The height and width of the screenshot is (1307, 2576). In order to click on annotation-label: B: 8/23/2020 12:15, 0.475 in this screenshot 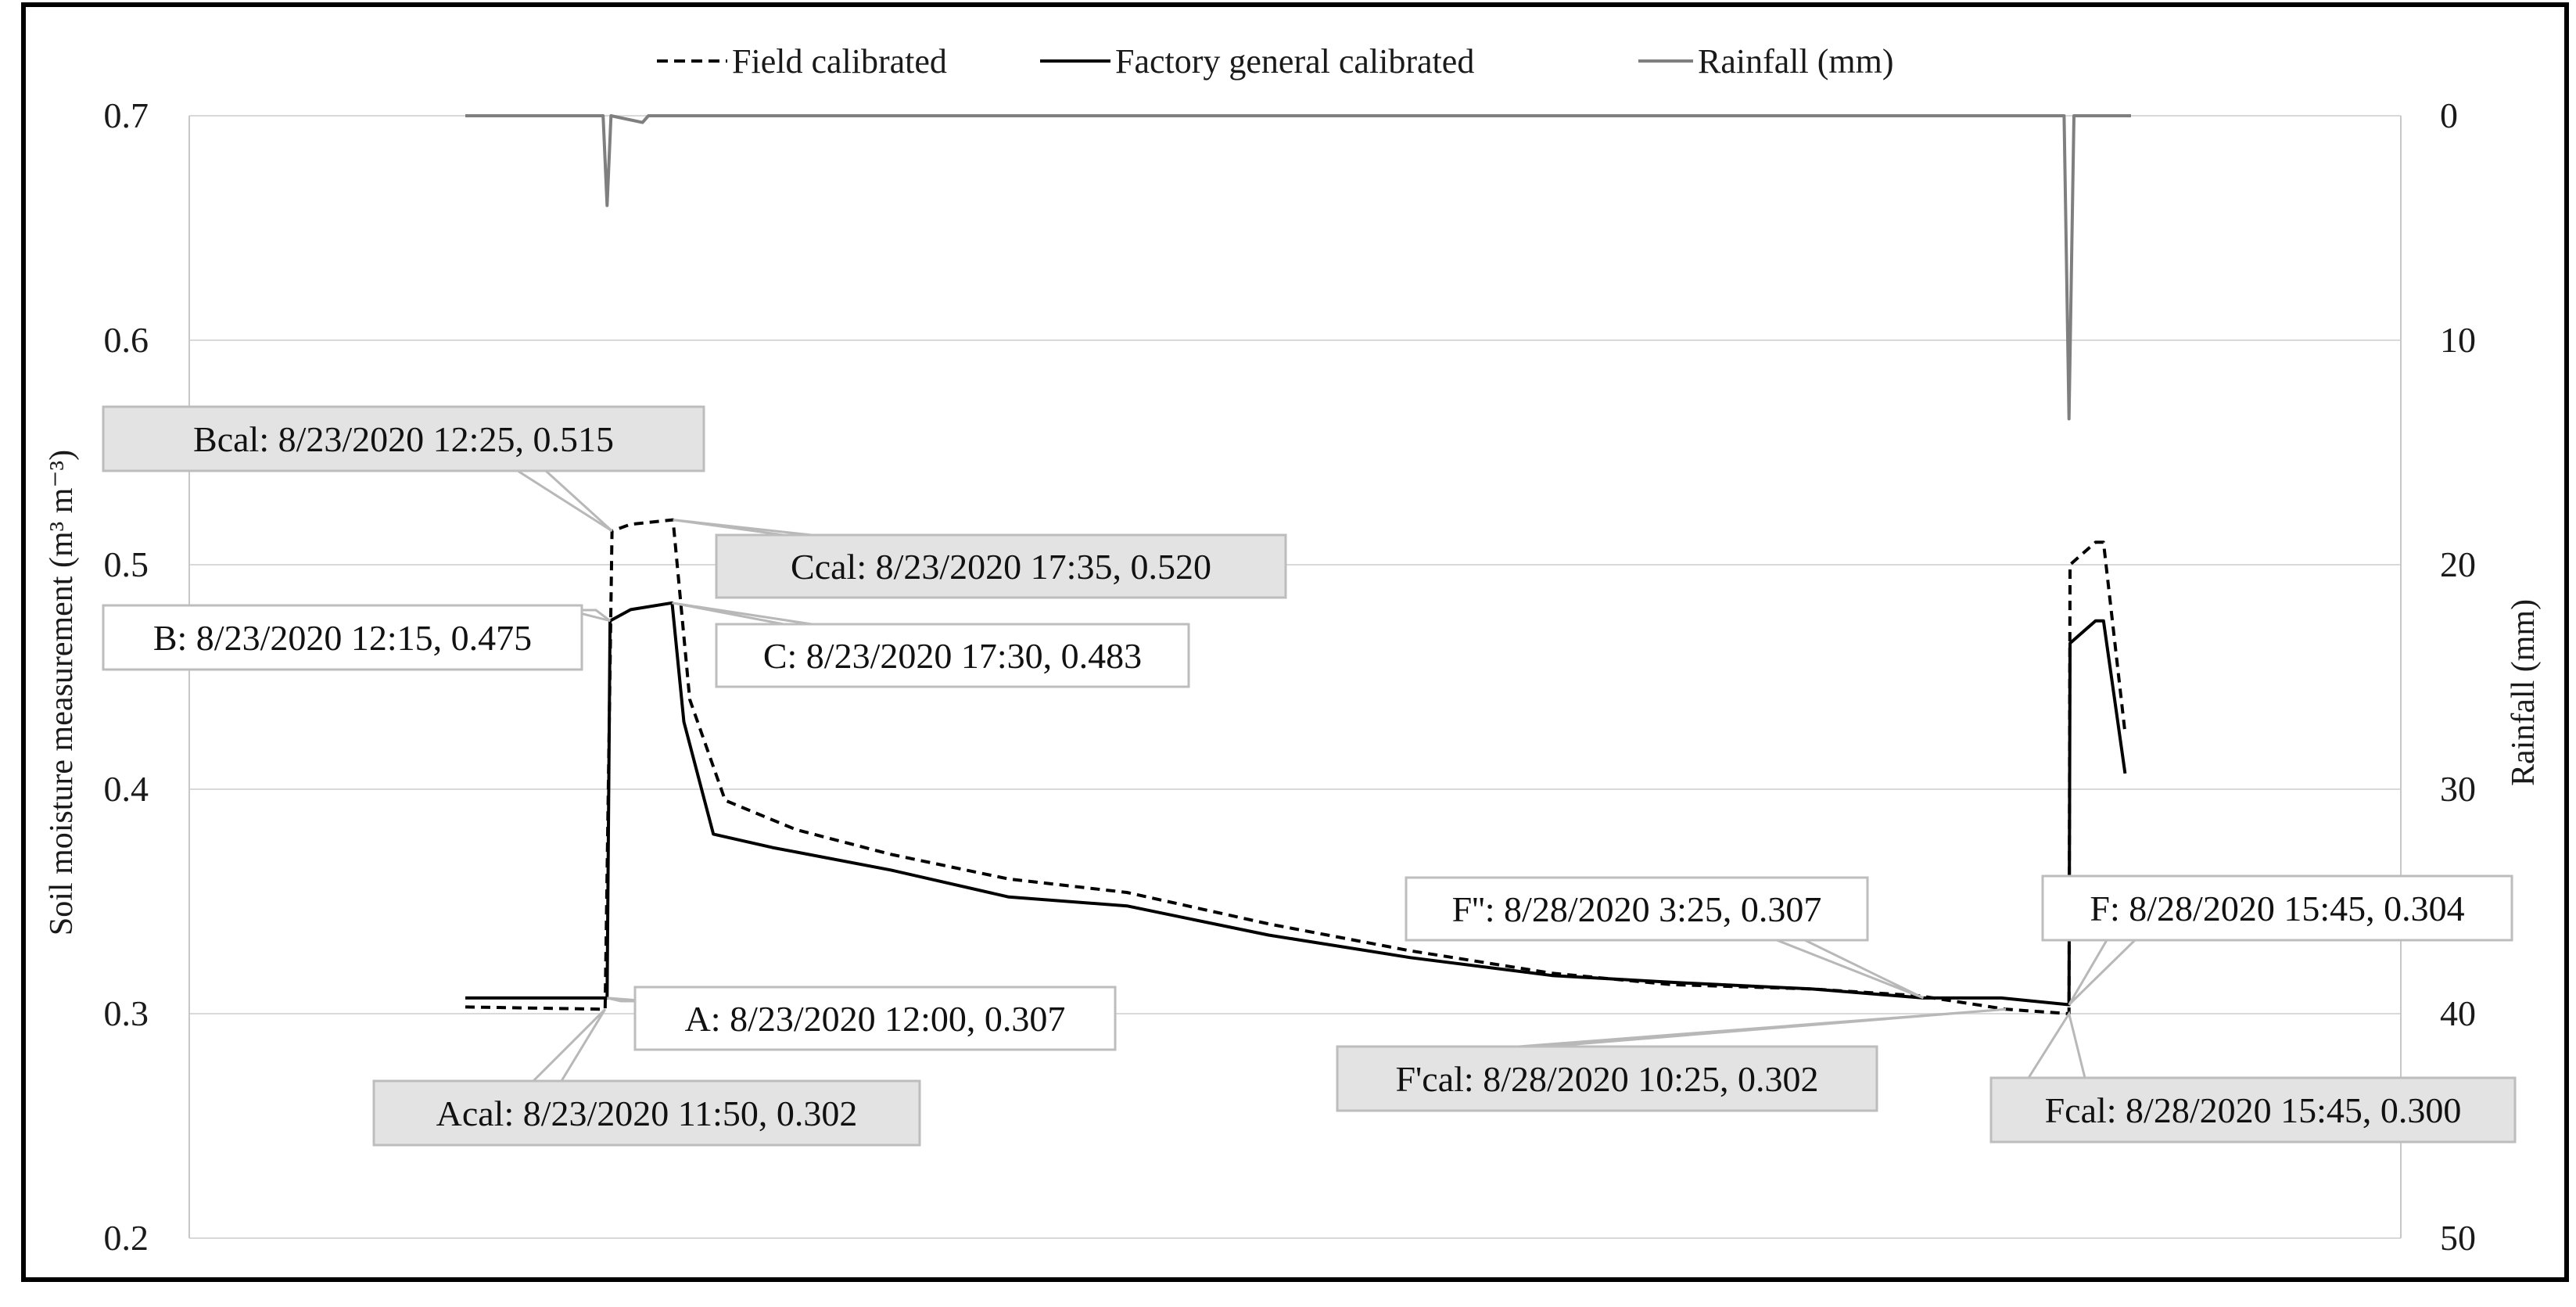, I will do `click(342, 638)`.